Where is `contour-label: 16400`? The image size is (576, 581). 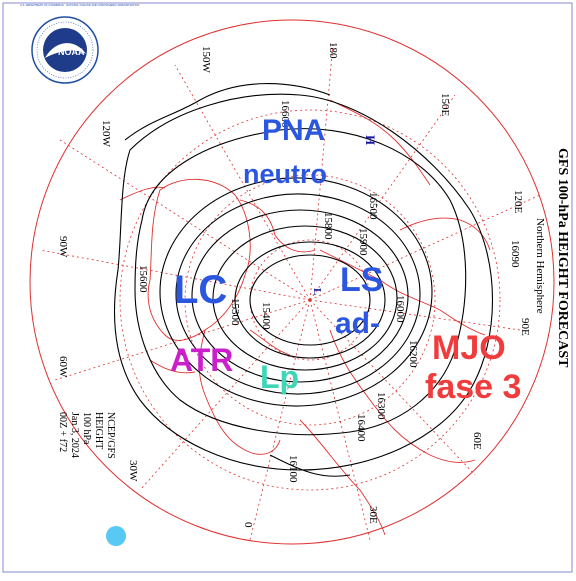
contour-label: 16400 is located at coordinates (361, 428).